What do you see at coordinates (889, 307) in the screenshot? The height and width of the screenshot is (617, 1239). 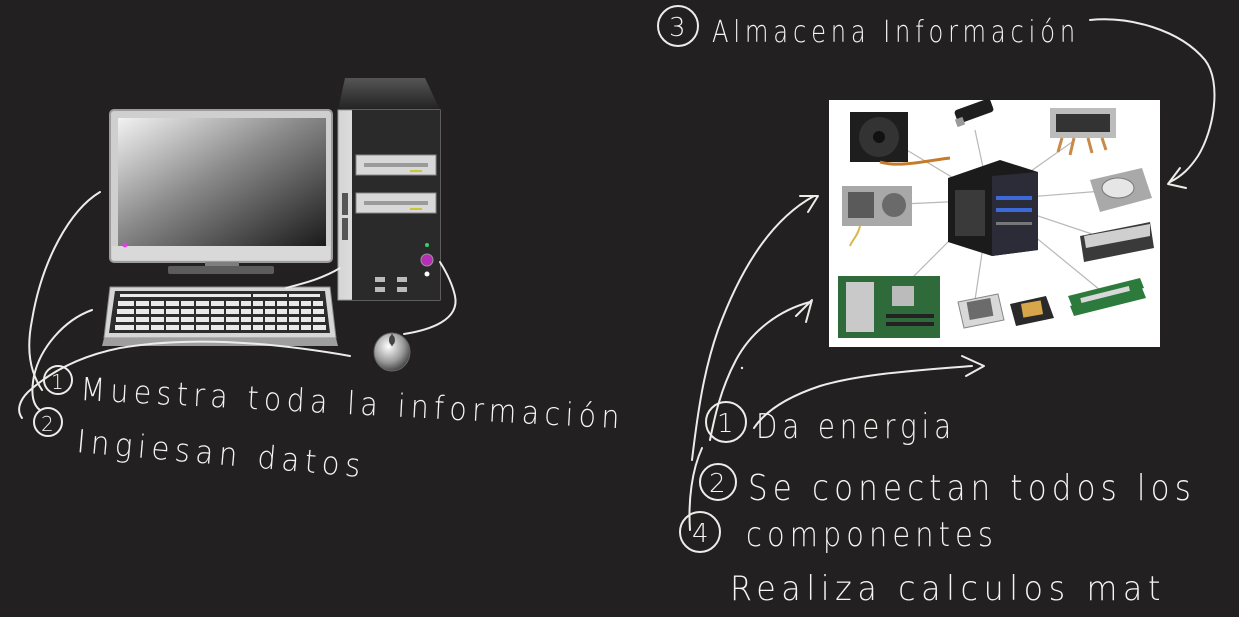 I see `motherboard-icon` at bounding box center [889, 307].